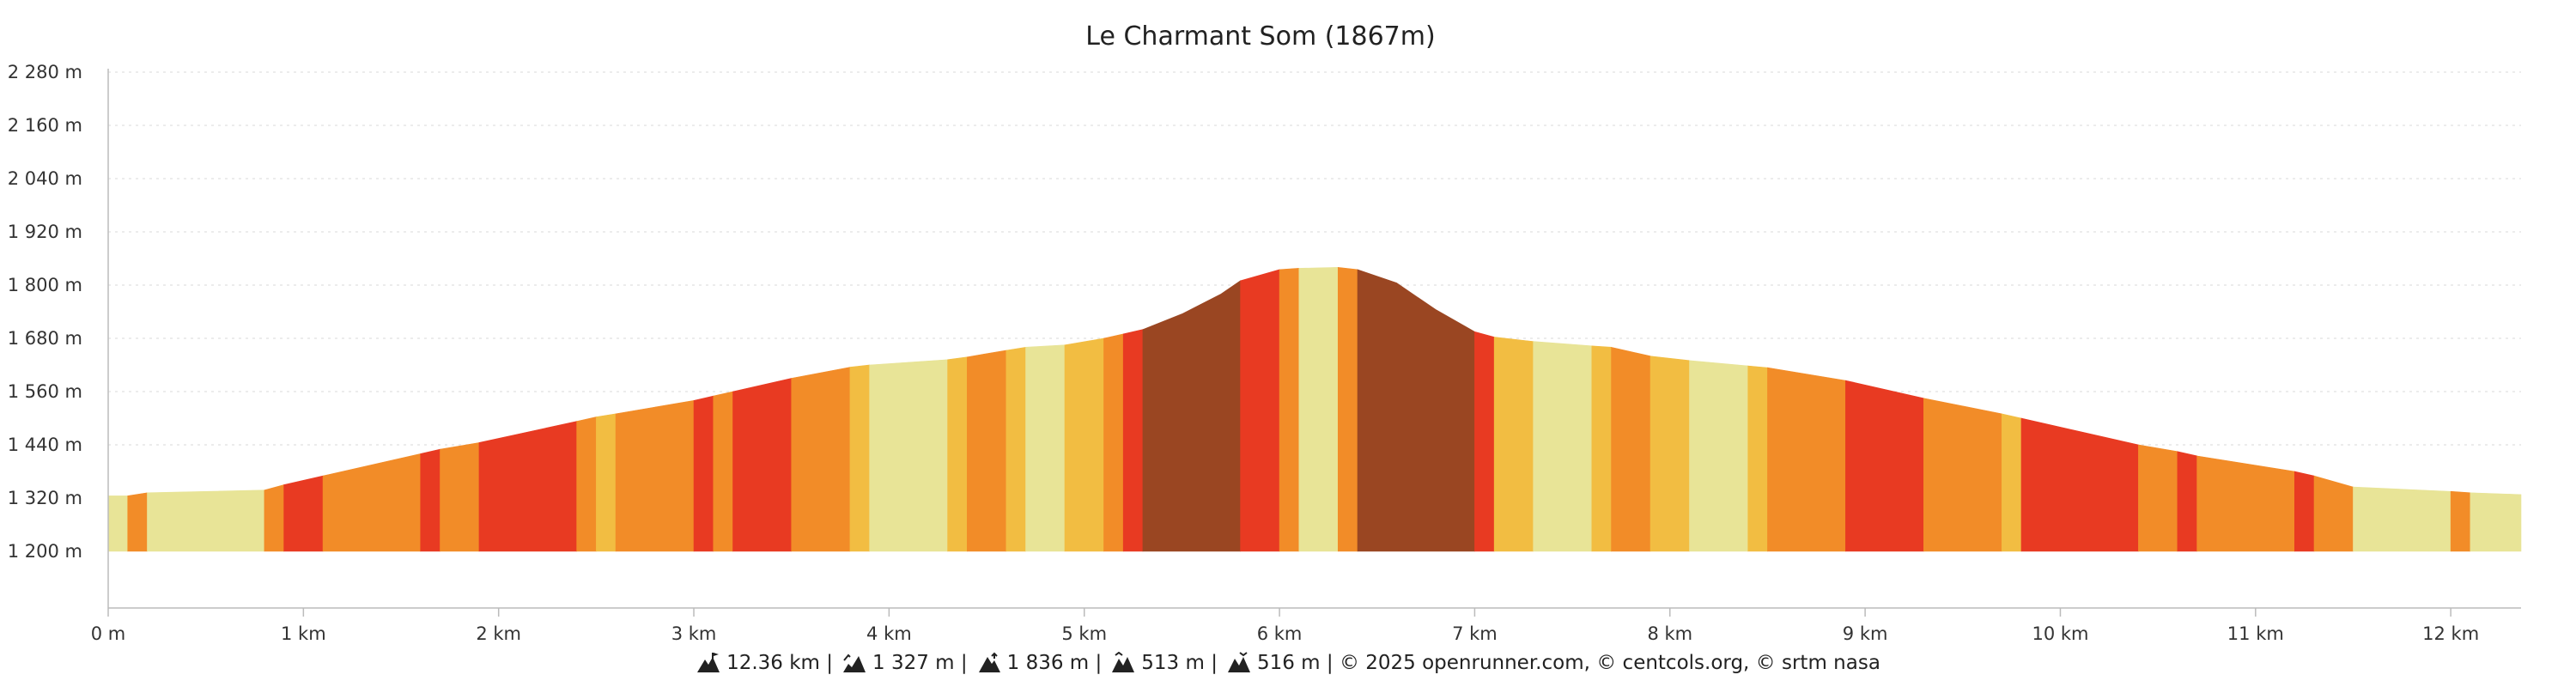 The image size is (2576, 687). I want to click on y-tick-label: 1 680 m, so click(45, 338).